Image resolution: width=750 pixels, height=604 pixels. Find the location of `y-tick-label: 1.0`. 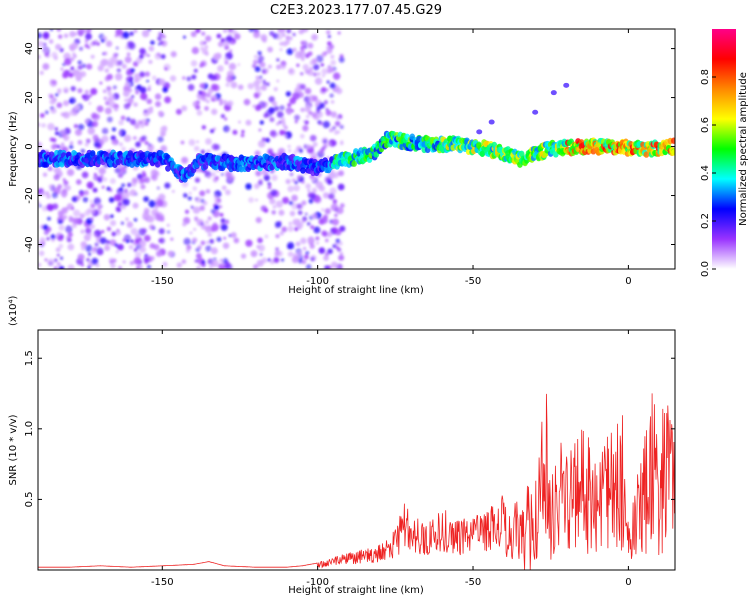

y-tick-label: 1.0 is located at coordinates (29, 429).